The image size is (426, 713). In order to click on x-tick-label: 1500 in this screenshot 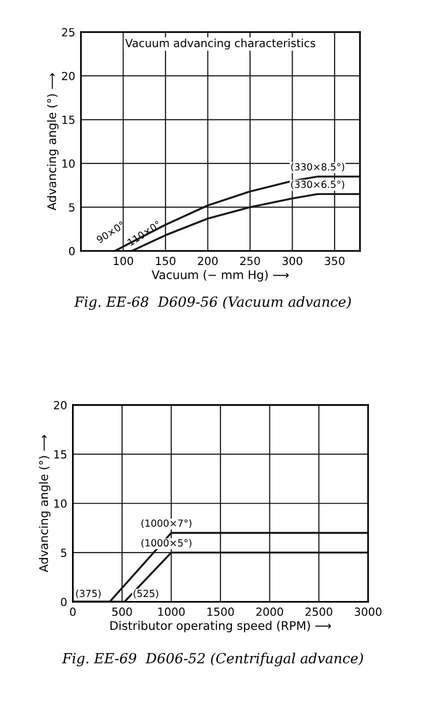, I will do `click(221, 612)`.